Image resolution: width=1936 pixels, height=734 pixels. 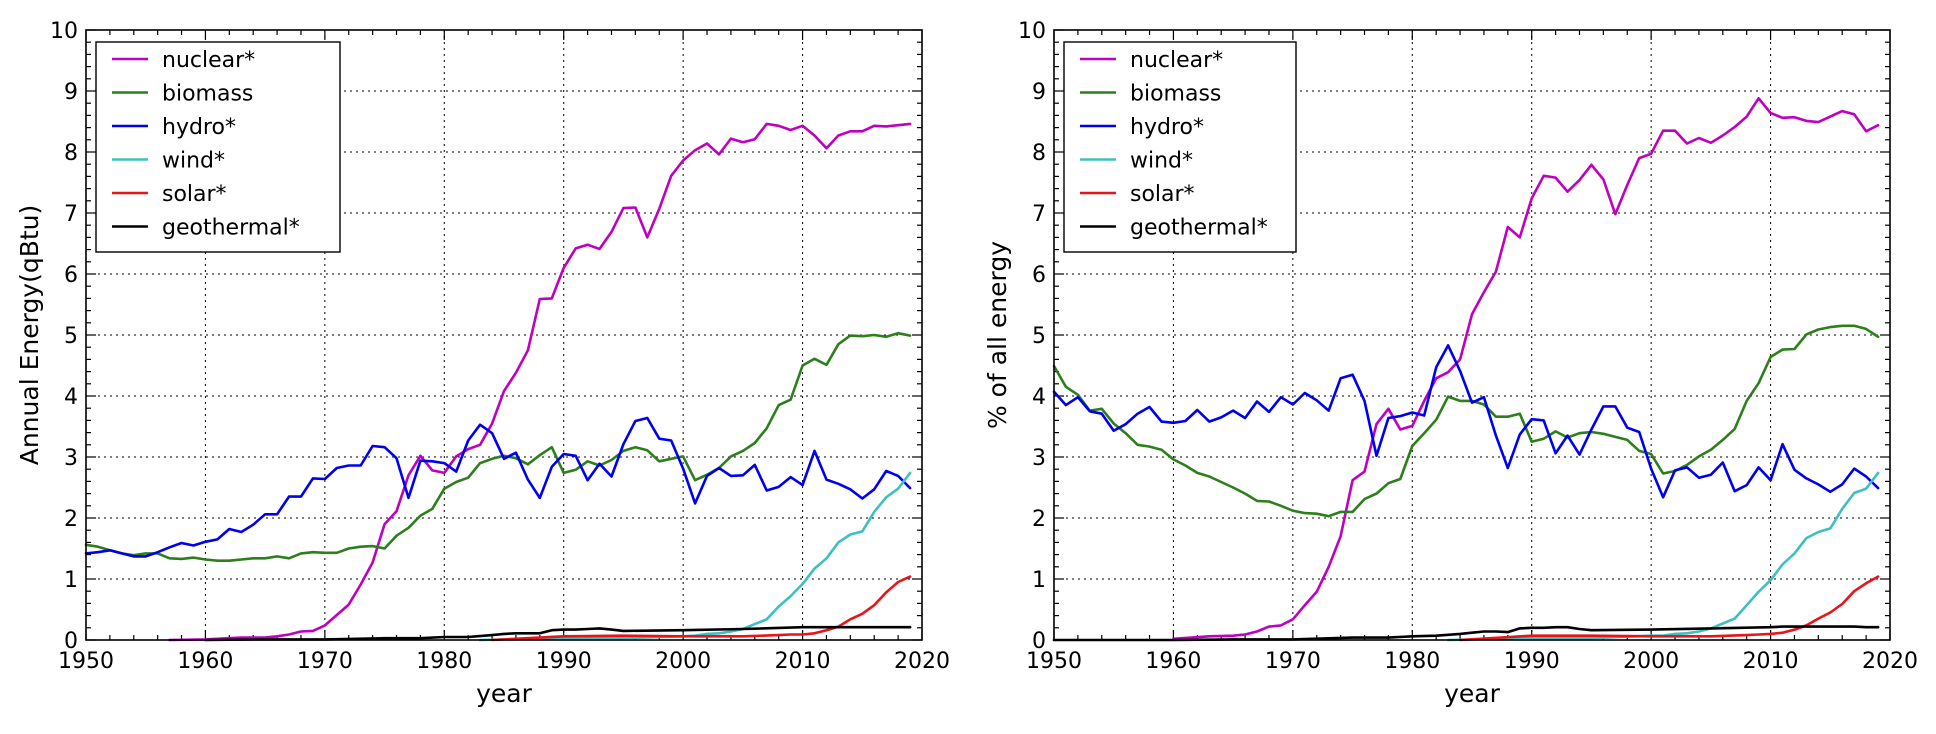 I want to click on y-axis-label: % of all energy, so click(x=997, y=335).